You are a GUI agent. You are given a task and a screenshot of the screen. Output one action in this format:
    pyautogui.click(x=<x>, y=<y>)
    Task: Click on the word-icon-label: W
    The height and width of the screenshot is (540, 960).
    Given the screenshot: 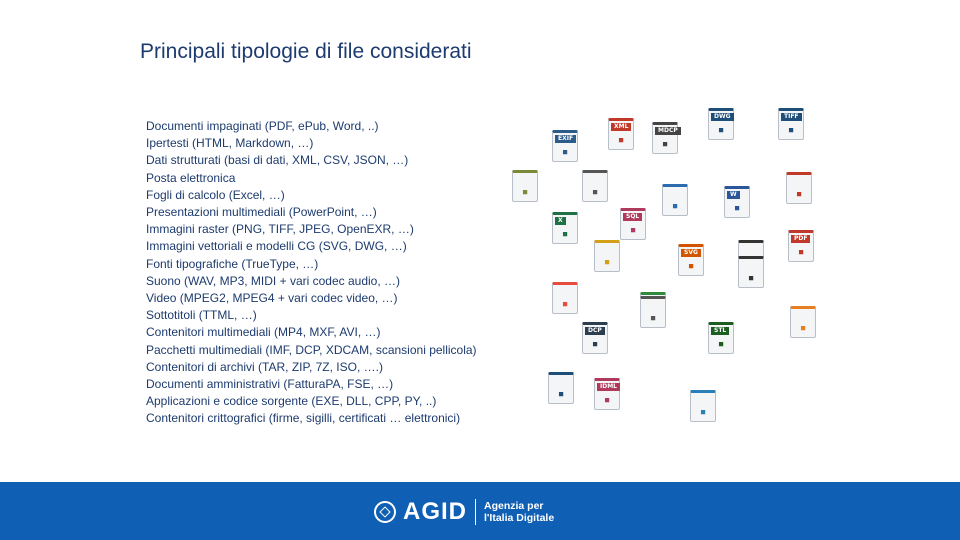 What is the action you would take?
    pyautogui.click(x=733, y=195)
    